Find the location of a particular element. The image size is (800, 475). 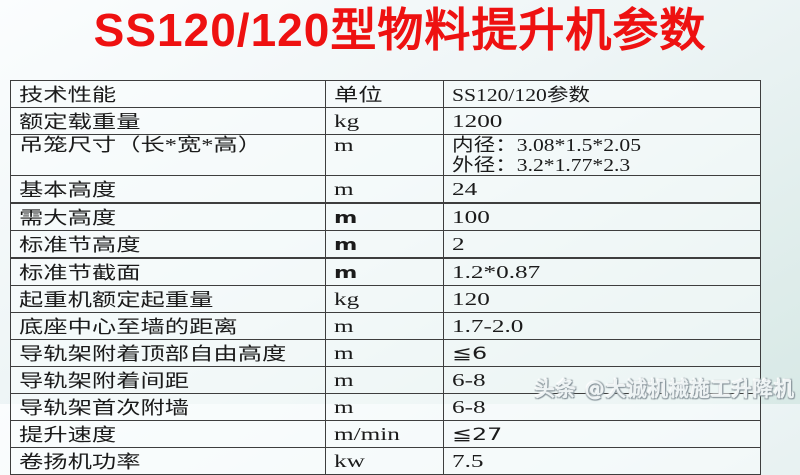

table-row-rated-load: 额定载重量 kg 1200 is located at coordinates (385, 121).